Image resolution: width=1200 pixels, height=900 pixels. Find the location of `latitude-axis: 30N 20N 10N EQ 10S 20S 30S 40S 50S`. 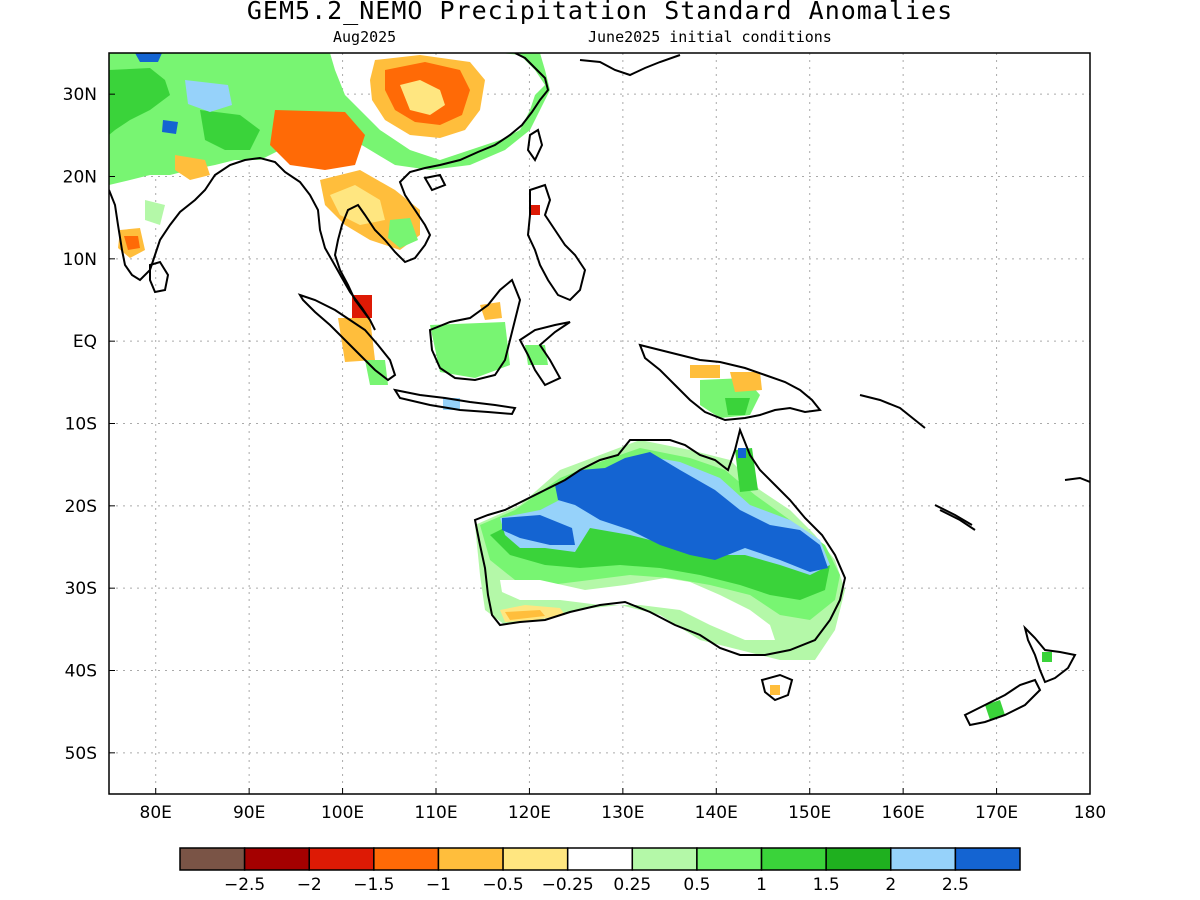

latitude-axis: 30N 20N 10N EQ 10S 20S 30S 40S 50S is located at coordinates (89, 424).